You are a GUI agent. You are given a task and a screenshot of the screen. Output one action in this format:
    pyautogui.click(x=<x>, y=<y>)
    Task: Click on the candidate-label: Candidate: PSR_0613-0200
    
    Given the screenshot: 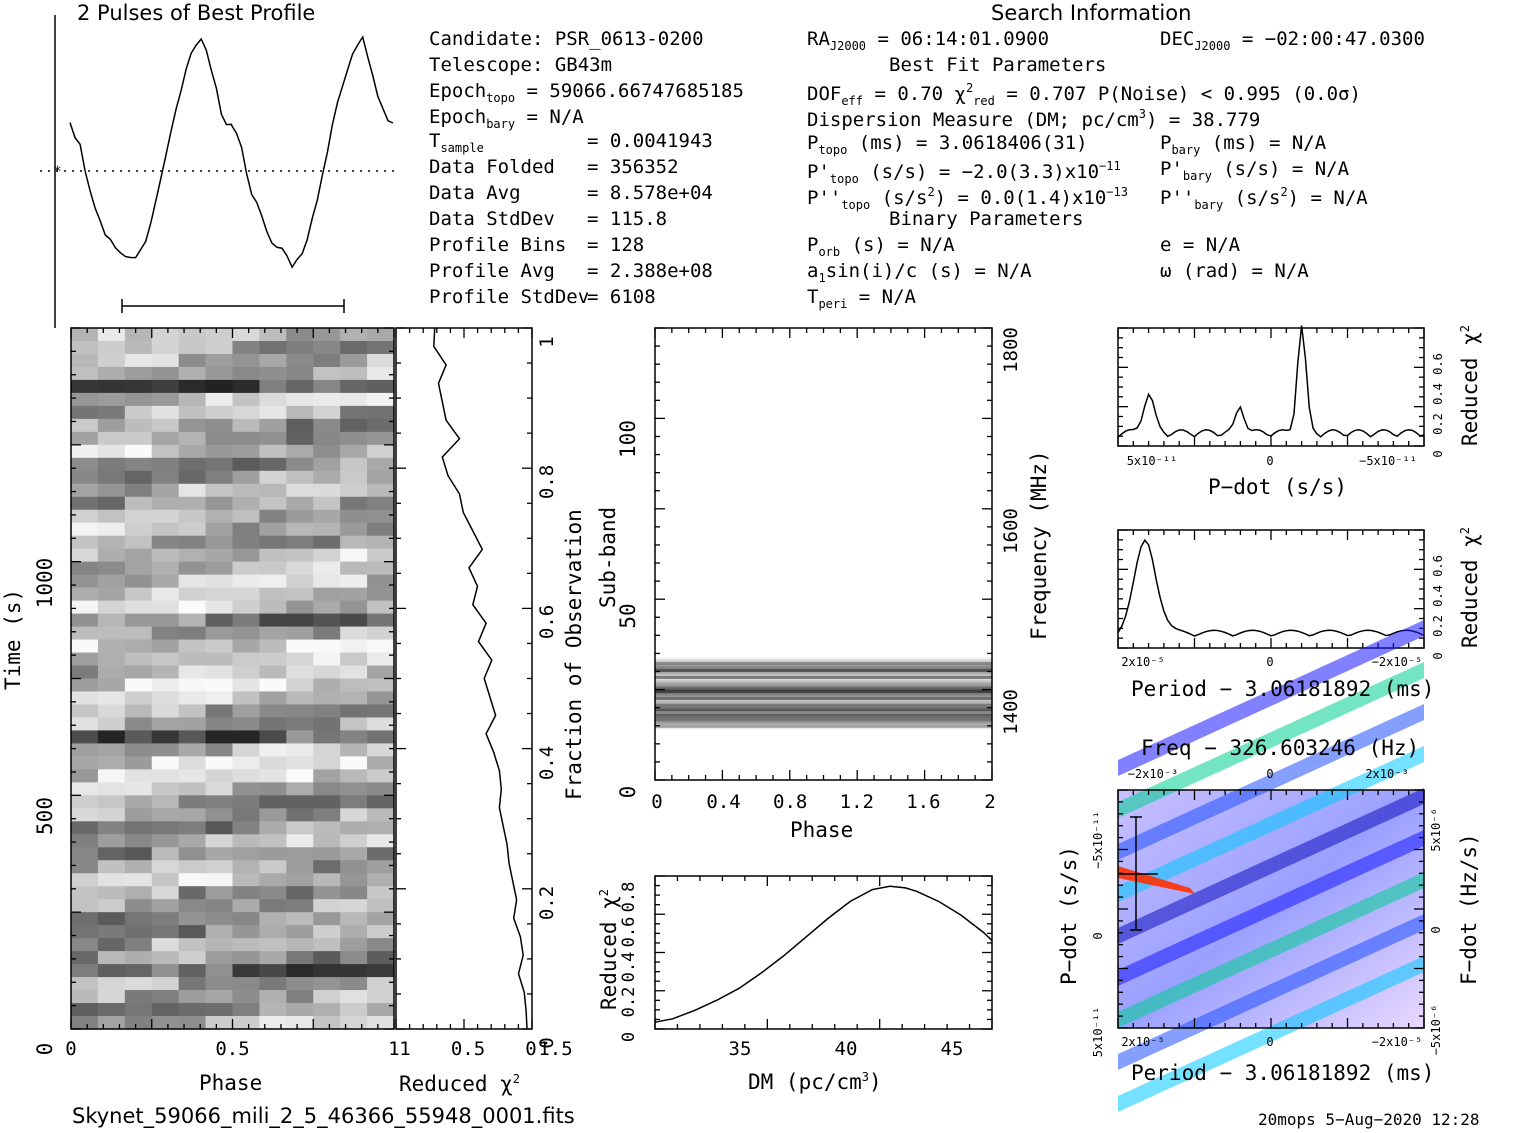 What is the action you would take?
    pyautogui.click(x=566, y=39)
    